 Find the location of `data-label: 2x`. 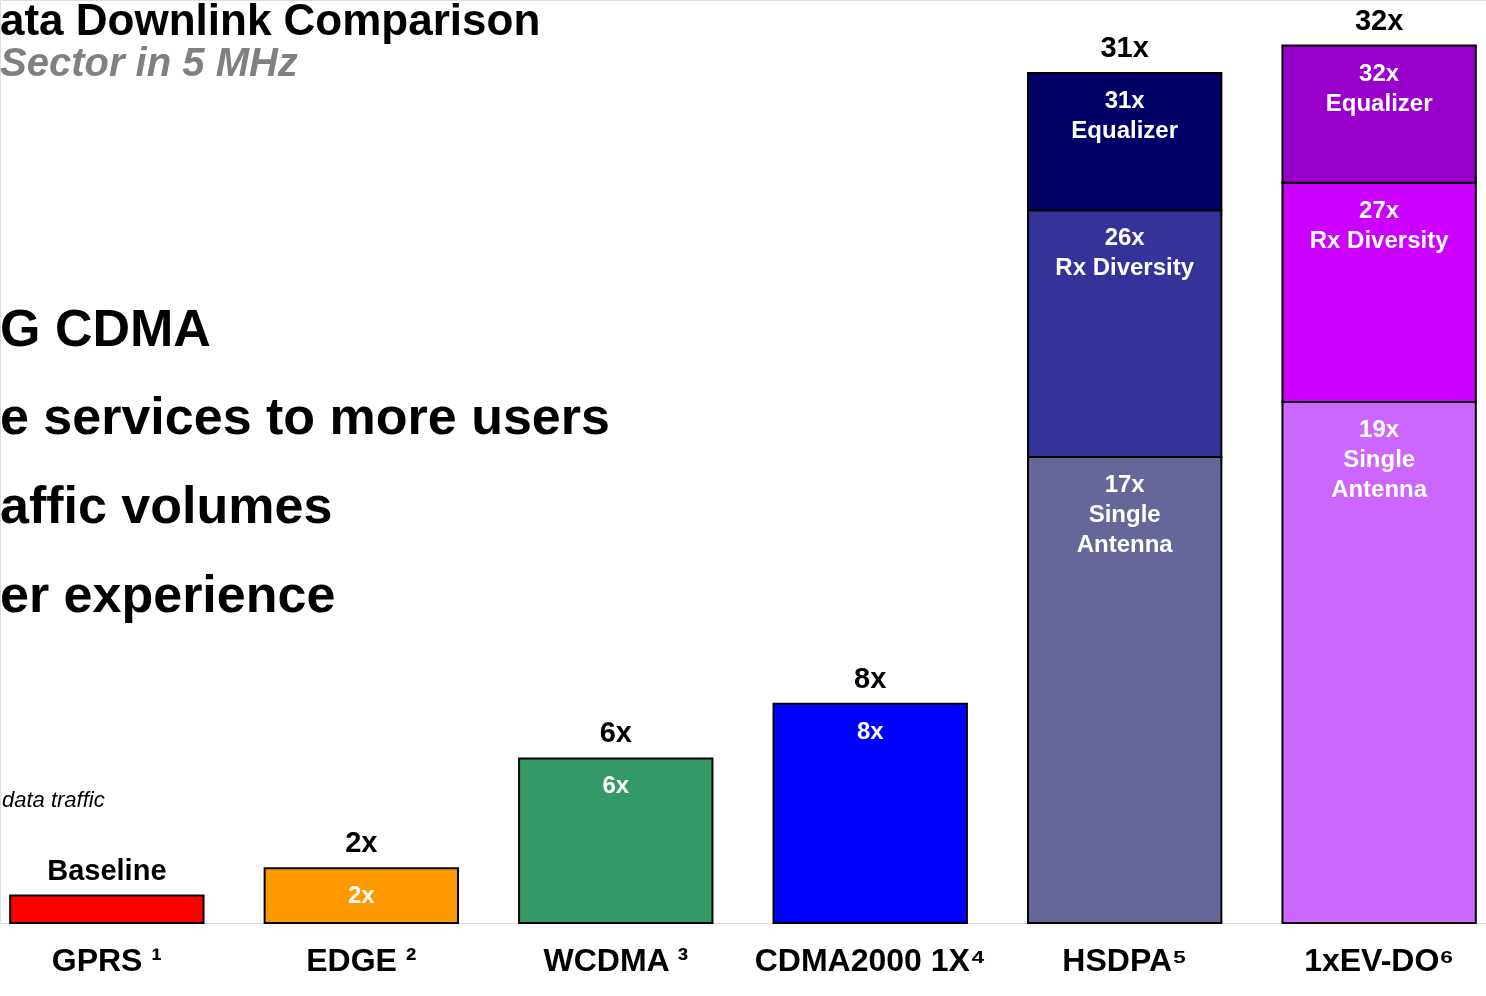

data-label: 2x is located at coordinates (361, 895).